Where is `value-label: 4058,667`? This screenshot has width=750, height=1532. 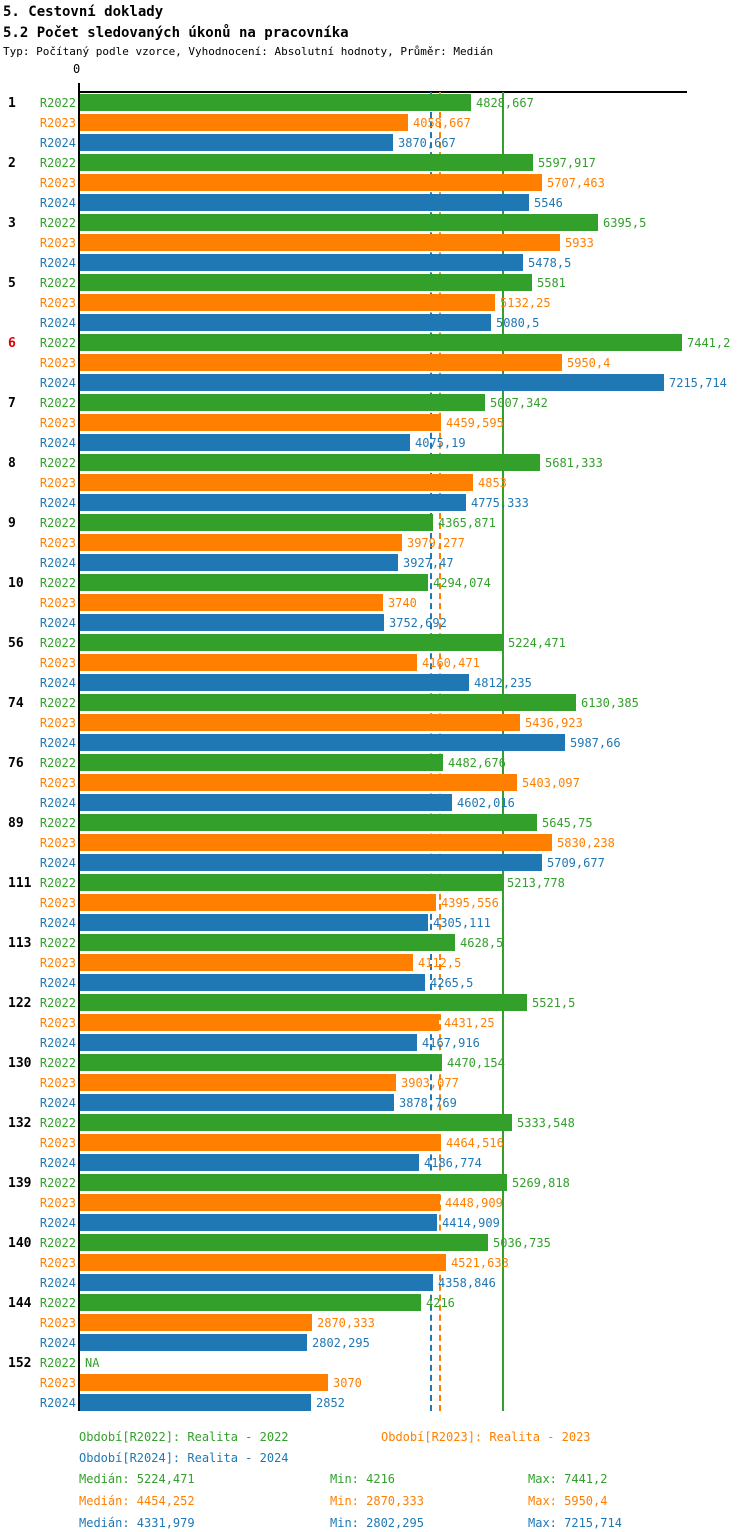 value-label: 4058,667 is located at coordinates (442, 123).